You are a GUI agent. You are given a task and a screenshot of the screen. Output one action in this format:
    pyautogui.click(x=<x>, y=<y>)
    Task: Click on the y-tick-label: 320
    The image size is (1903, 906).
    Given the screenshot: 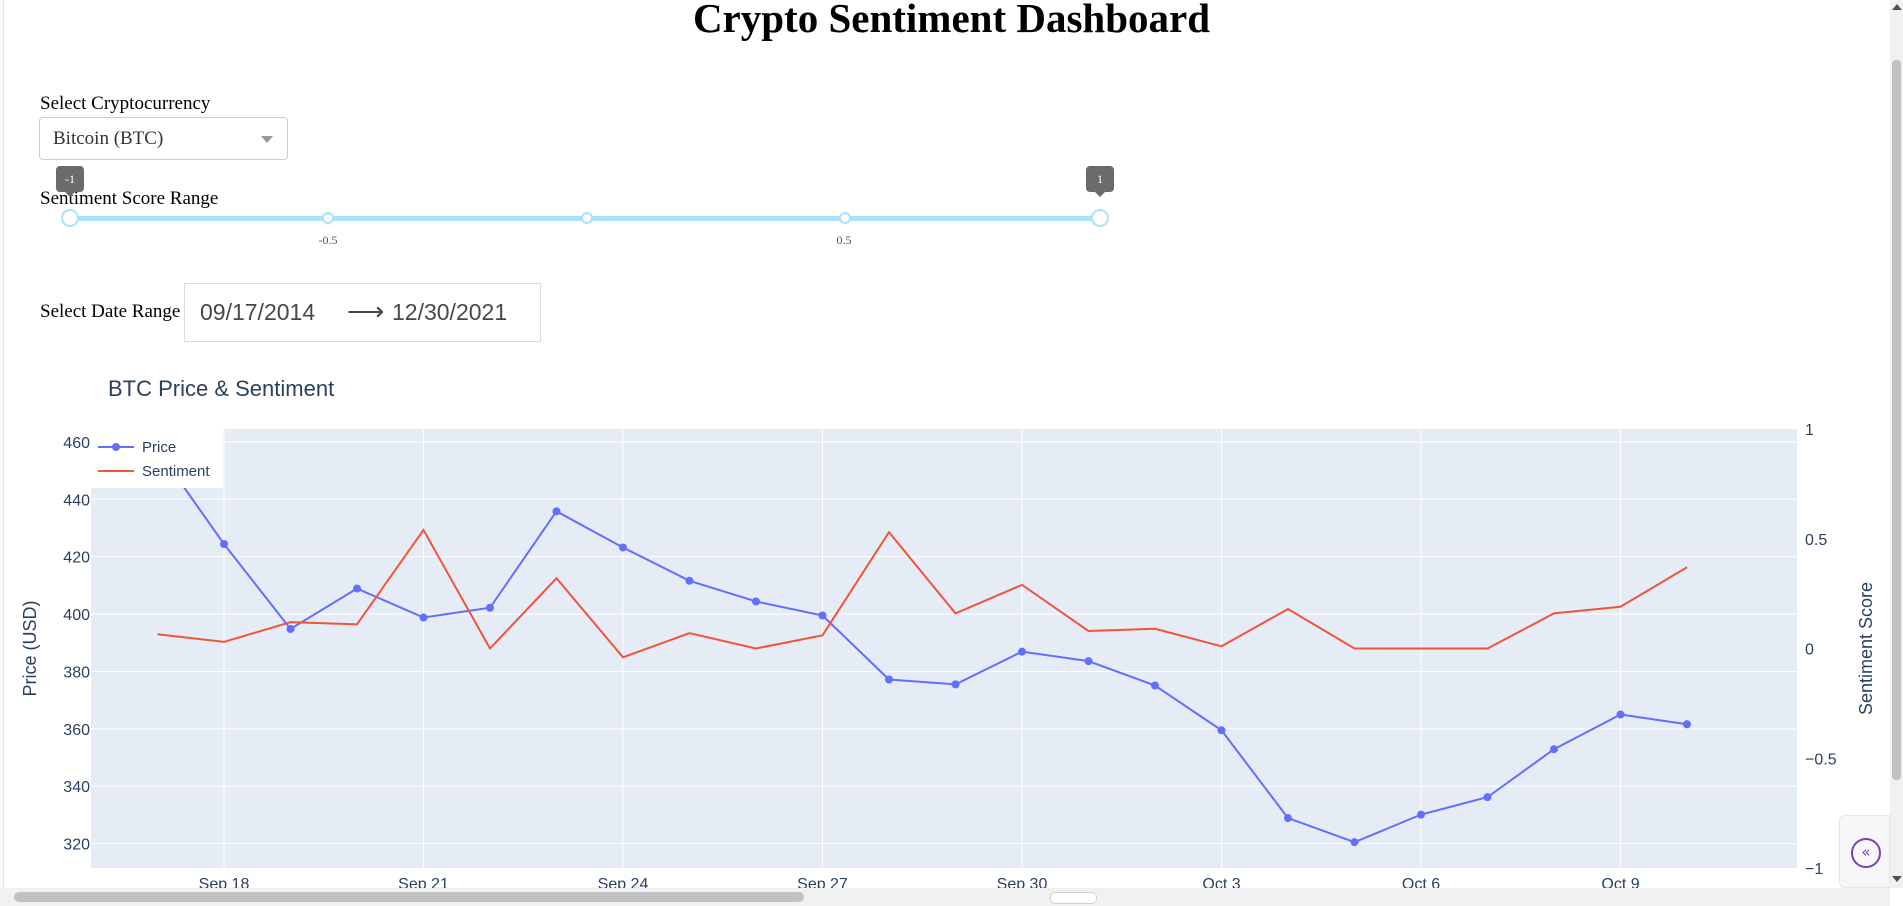 What is the action you would take?
    pyautogui.click(x=76, y=845)
    